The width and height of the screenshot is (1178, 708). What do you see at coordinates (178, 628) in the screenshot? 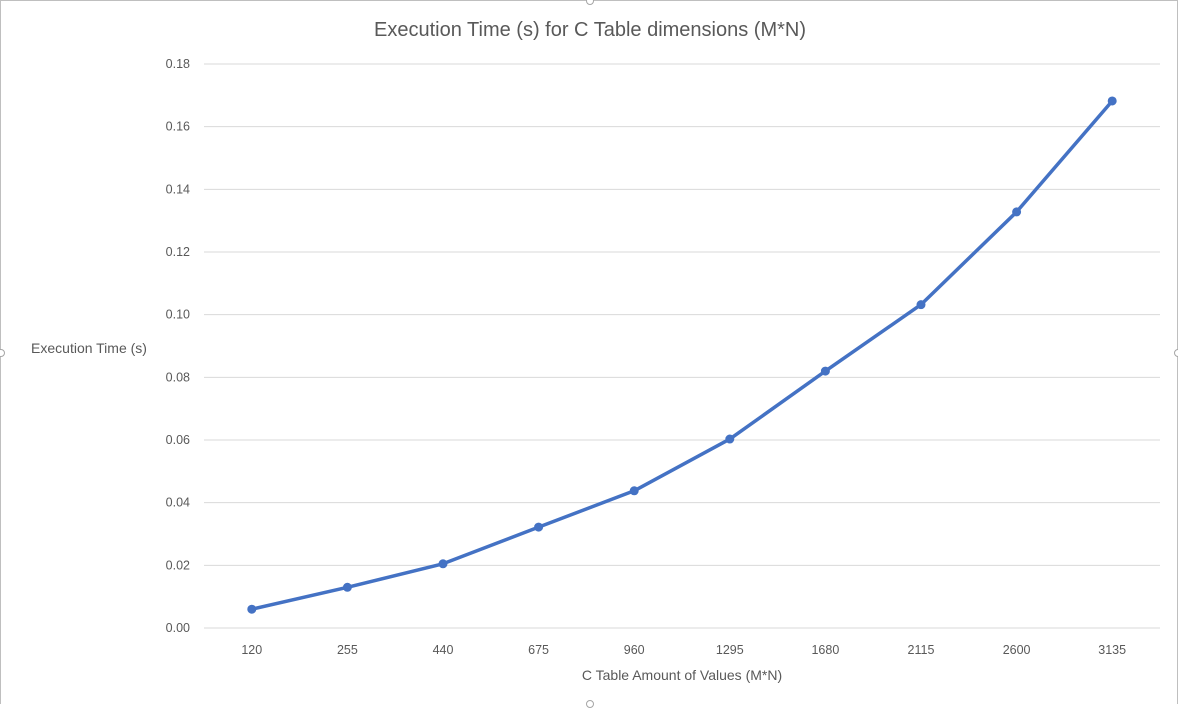
I see `y-tick-label: 0.00` at bounding box center [178, 628].